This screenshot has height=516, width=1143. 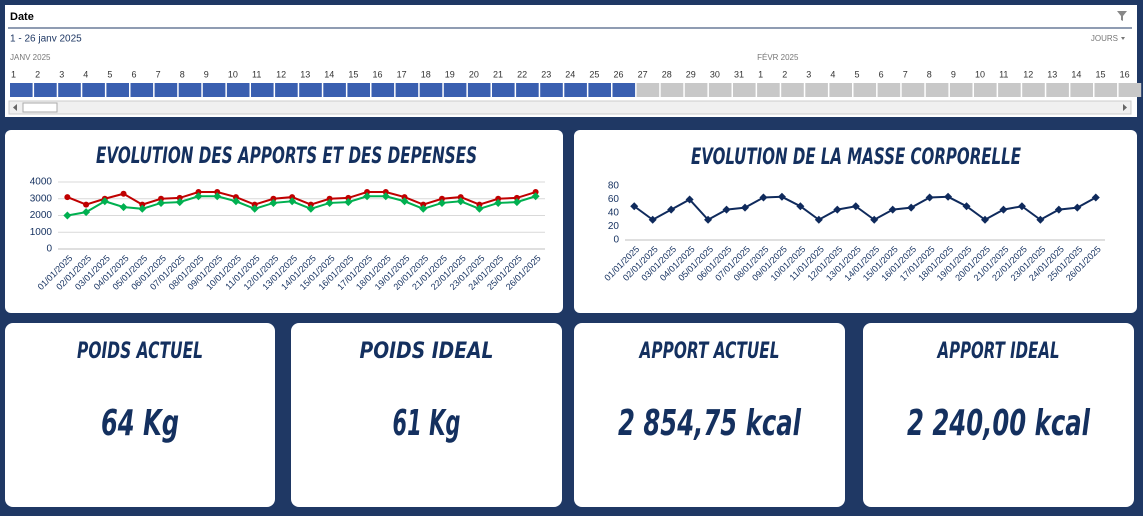 What do you see at coordinates (614, 186) in the screenshot?
I see `y-tick-label: 80` at bounding box center [614, 186].